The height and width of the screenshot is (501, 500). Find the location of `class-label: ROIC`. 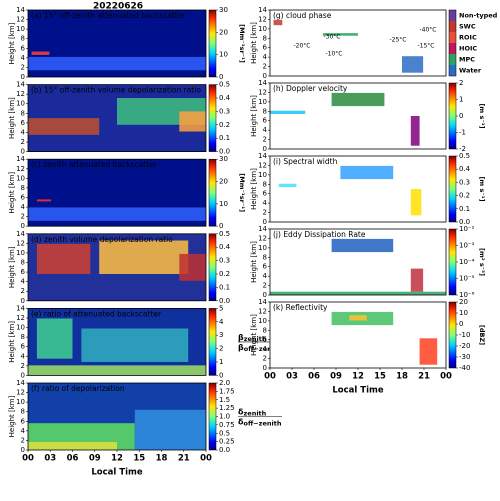

class-label: ROIC is located at coordinates (468, 38).